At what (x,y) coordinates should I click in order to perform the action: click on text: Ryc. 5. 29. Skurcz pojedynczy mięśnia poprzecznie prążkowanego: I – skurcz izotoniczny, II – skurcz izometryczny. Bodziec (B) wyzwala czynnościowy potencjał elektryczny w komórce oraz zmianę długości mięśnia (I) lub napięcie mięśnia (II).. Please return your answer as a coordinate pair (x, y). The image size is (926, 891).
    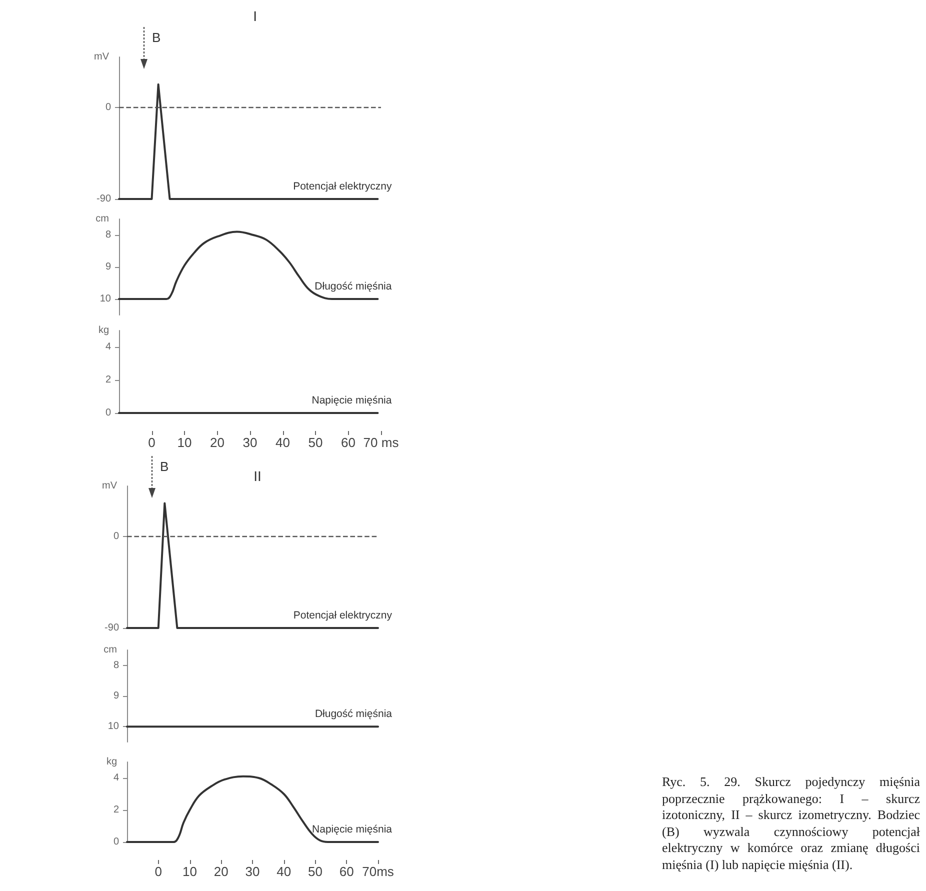
    Looking at the image, I should click on (791, 824).